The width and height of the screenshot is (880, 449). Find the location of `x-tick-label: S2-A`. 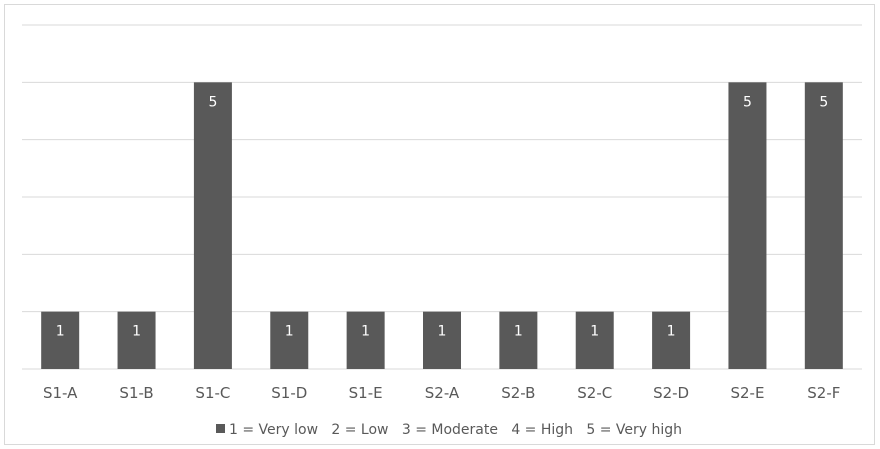

x-tick-label: S2-A is located at coordinates (442, 393).